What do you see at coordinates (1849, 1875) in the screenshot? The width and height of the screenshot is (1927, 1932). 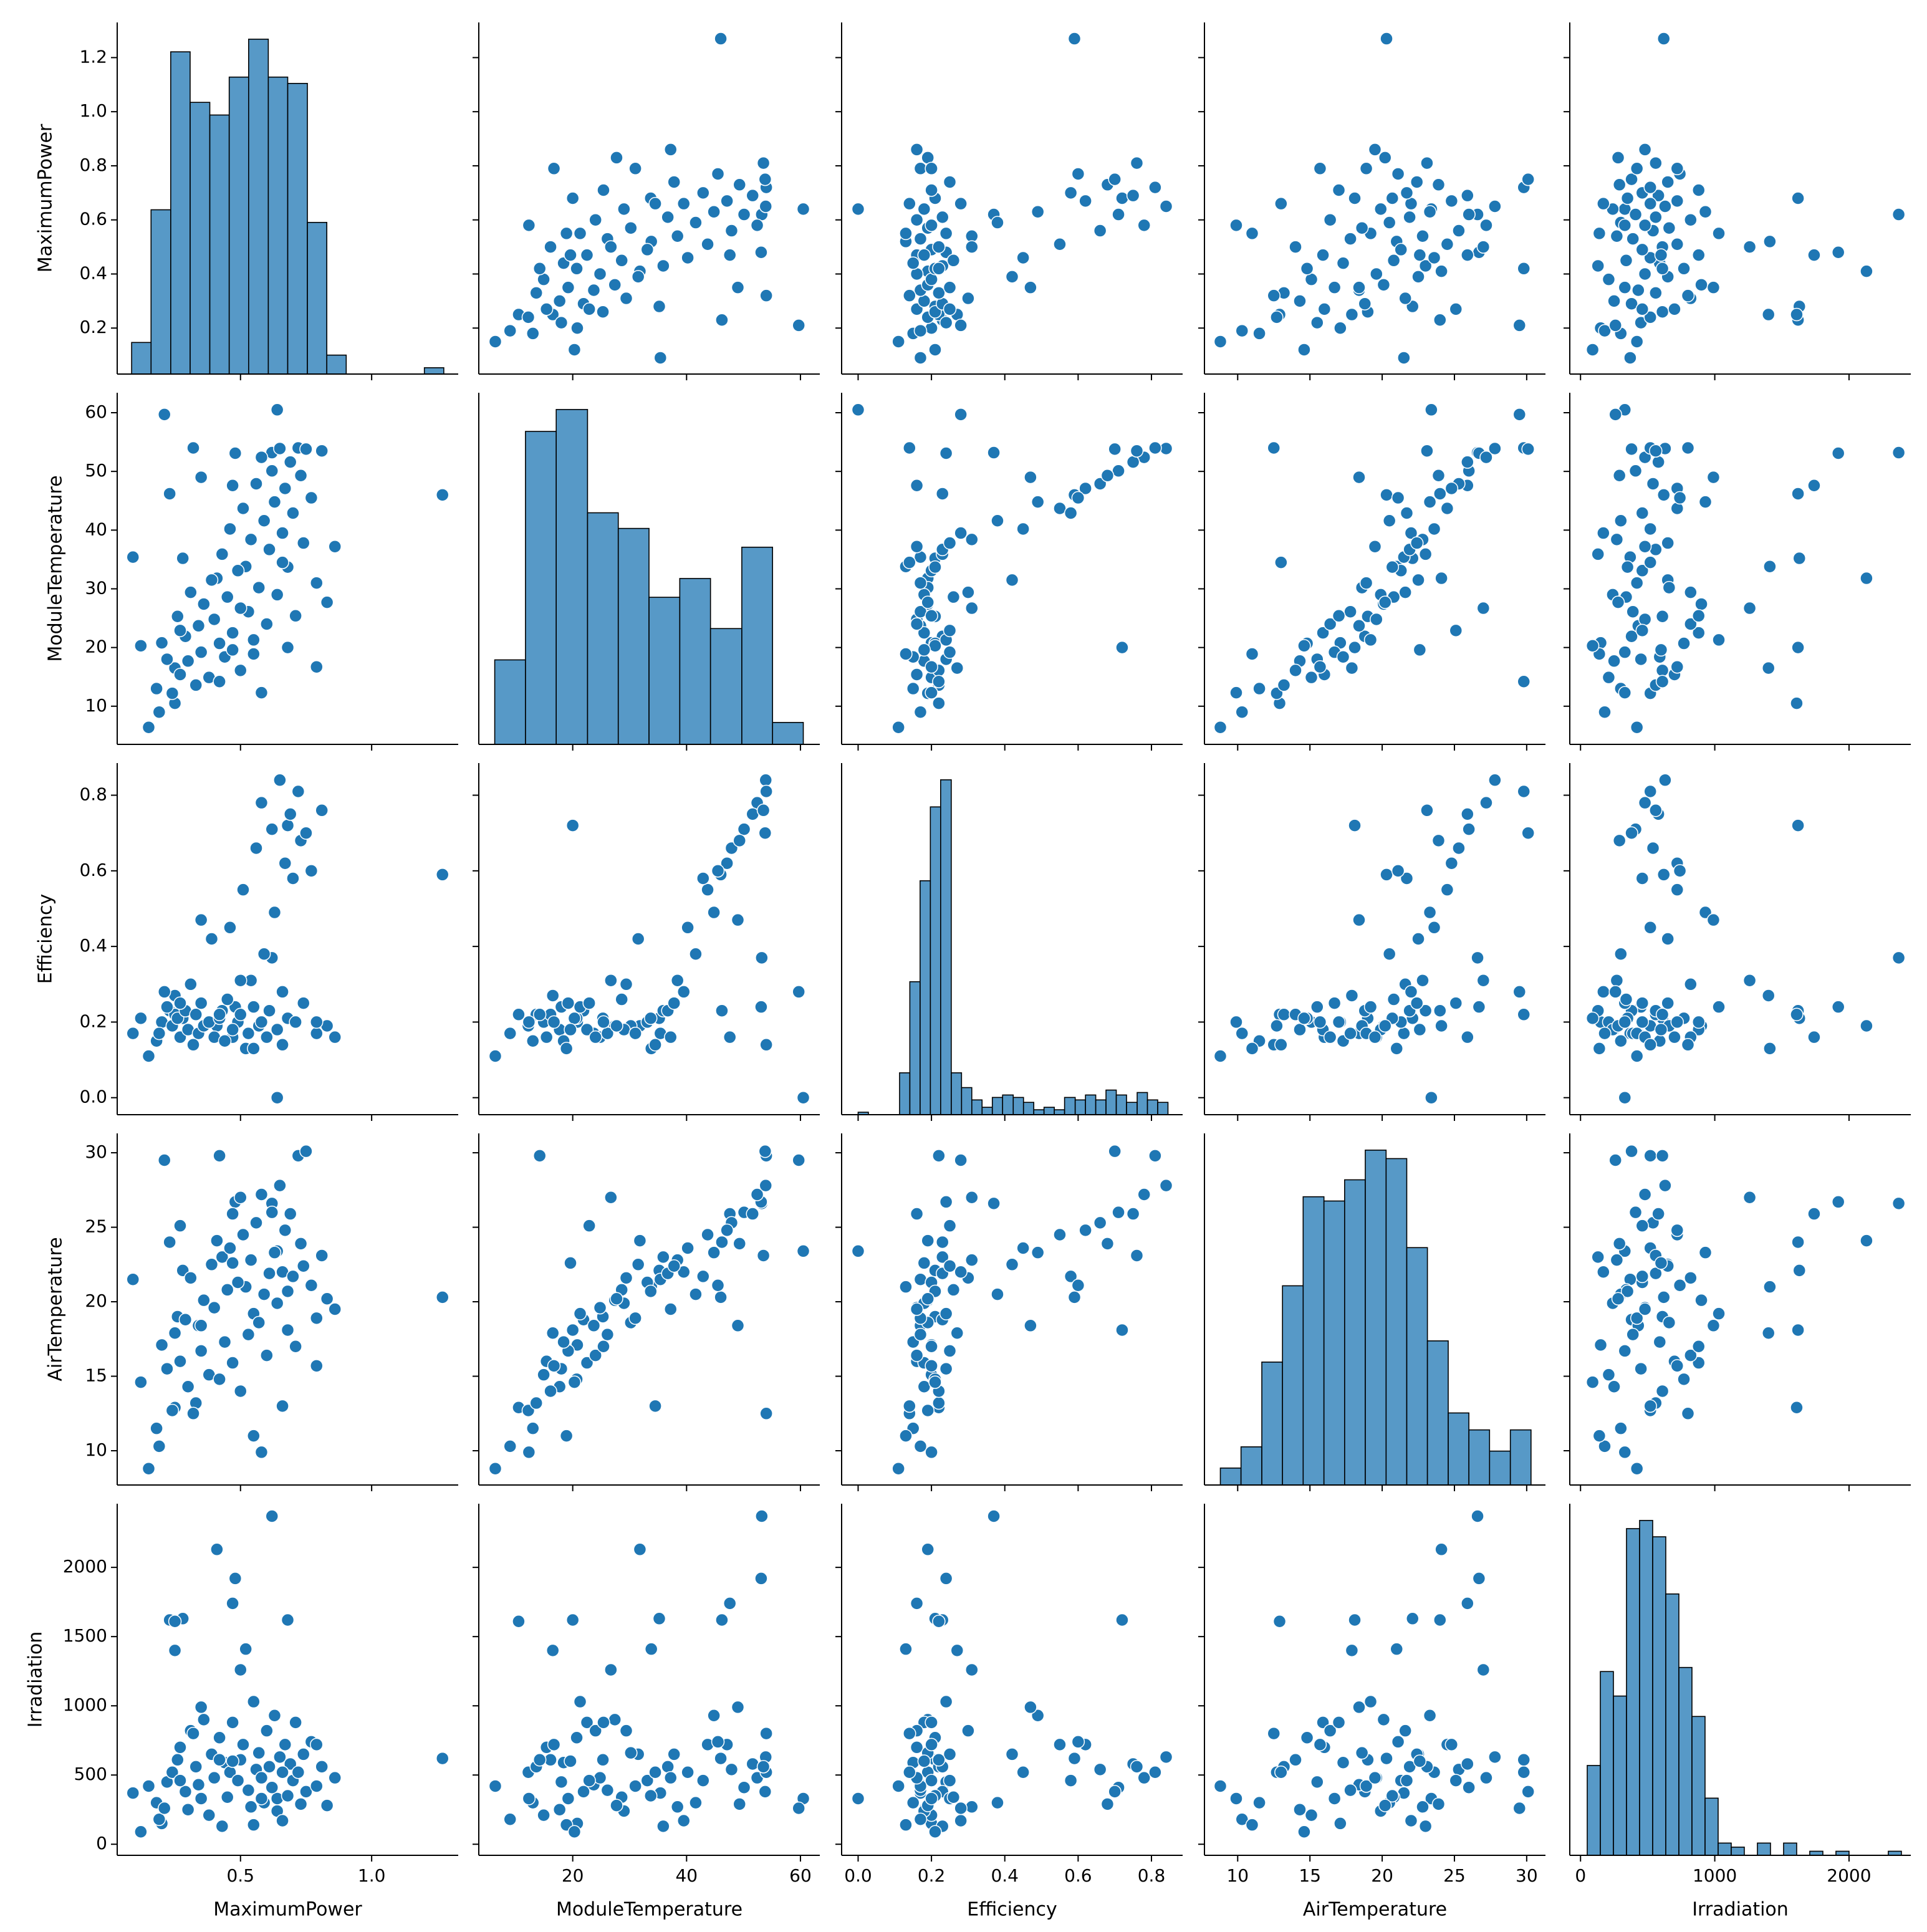 I see `x-tick-label: 2000` at bounding box center [1849, 1875].